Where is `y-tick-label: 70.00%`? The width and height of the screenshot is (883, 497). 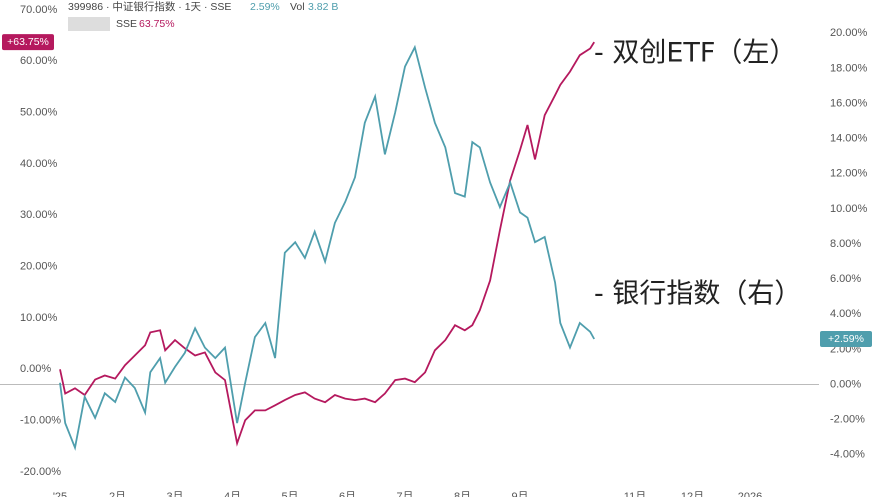 y-tick-label: 70.00% is located at coordinates (39, 10).